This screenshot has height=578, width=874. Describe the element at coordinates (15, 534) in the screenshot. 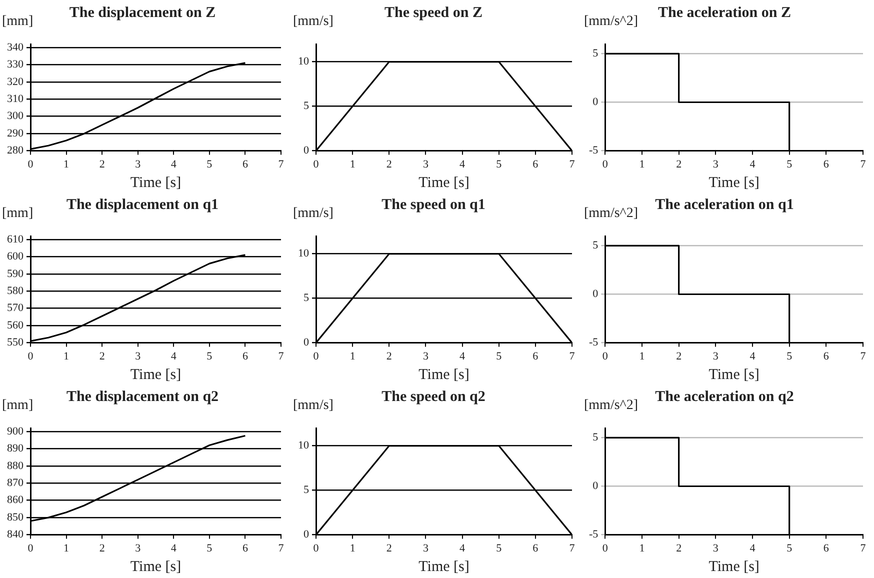

I see `y-tick-label: 840` at that location.